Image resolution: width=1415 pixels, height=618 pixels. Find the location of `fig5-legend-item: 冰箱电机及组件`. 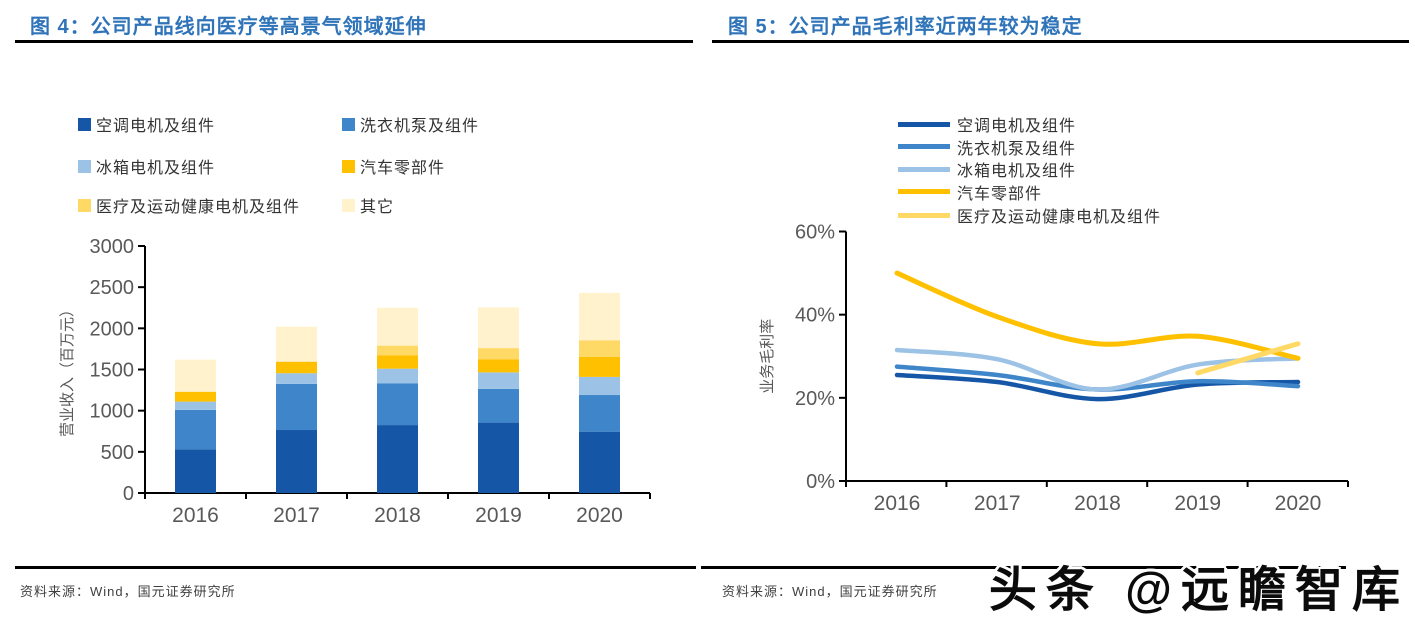

fig5-legend-item: 冰箱电机及组件 is located at coordinates (987, 169).